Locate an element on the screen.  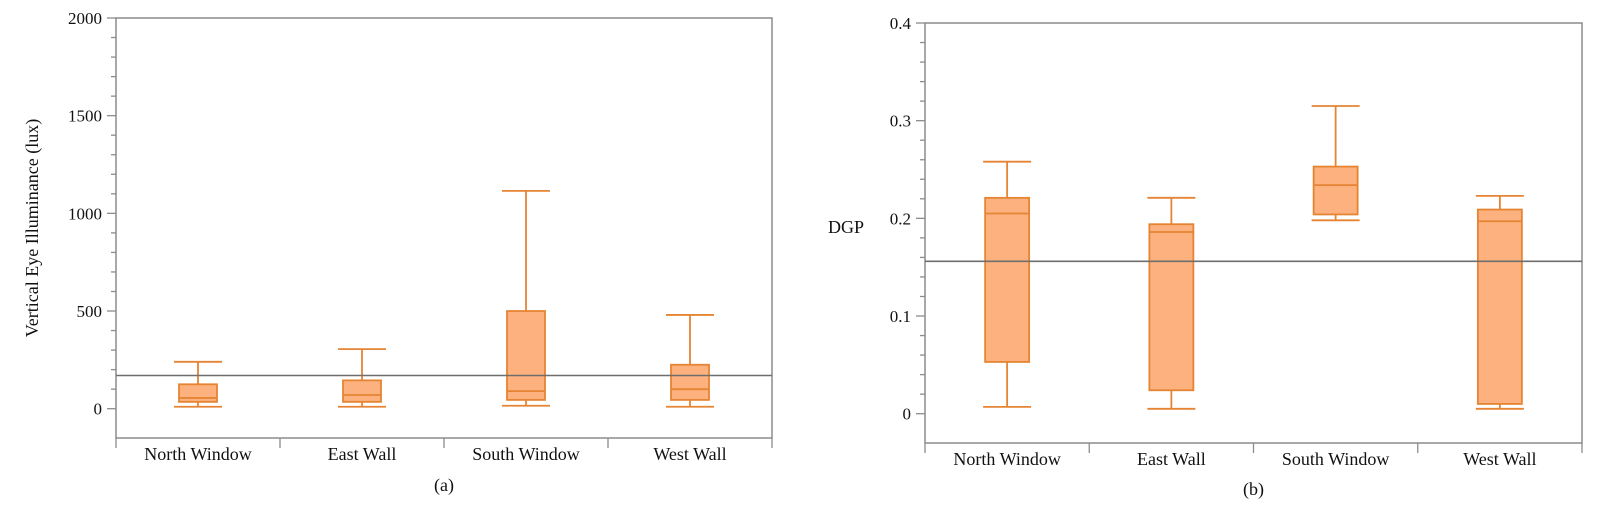
y-tick-label: 1500 is located at coordinates (85, 116).